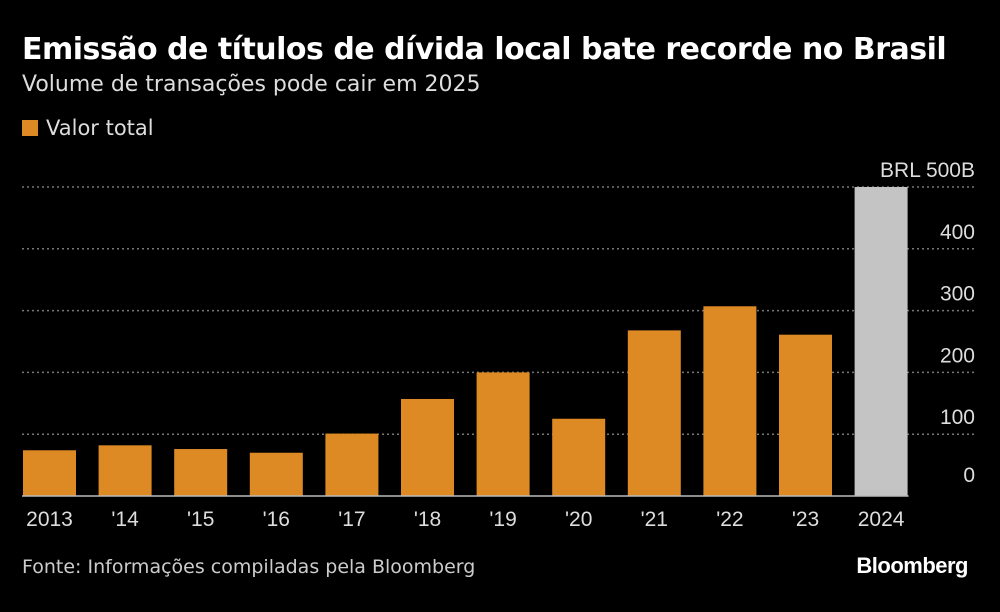 Image resolution: width=1000 pixels, height=612 pixels. What do you see at coordinates (30, 128) in the screenshot?
I see `legend-swatch` at bounding box center [30, 128].